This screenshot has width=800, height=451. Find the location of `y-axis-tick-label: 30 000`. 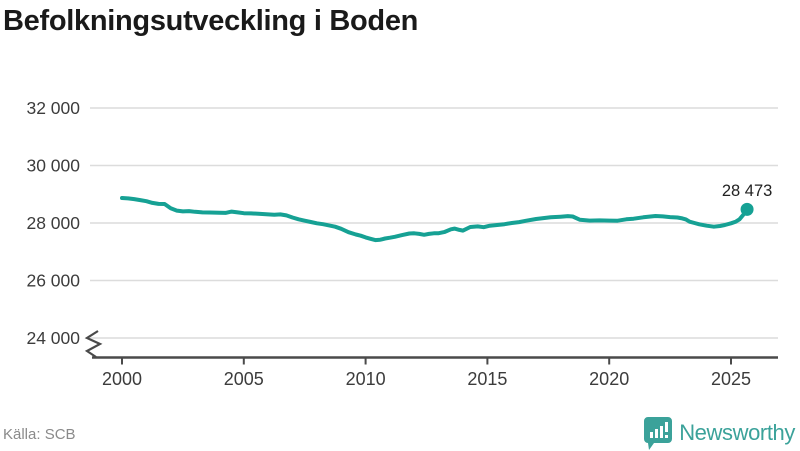

y-axis-tick-label: 30 000 is located at coordinates (53, 166).